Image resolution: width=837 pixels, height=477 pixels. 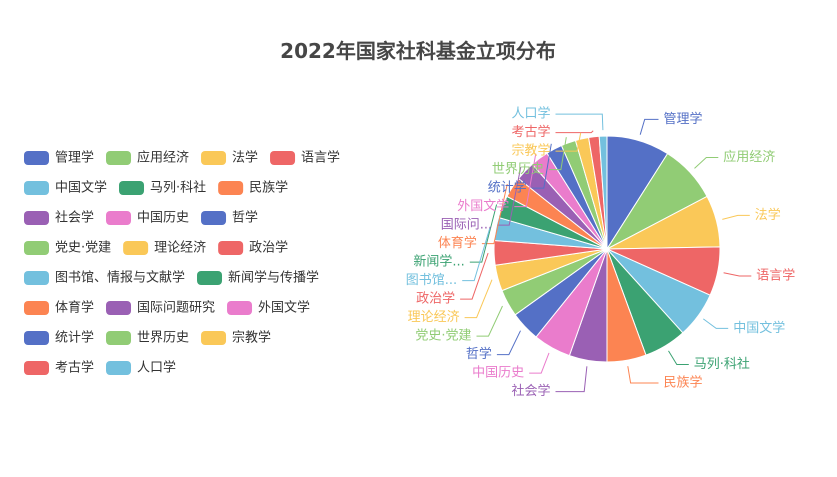 I want to click on slice-23-wedge, so click(x=603, y=192).